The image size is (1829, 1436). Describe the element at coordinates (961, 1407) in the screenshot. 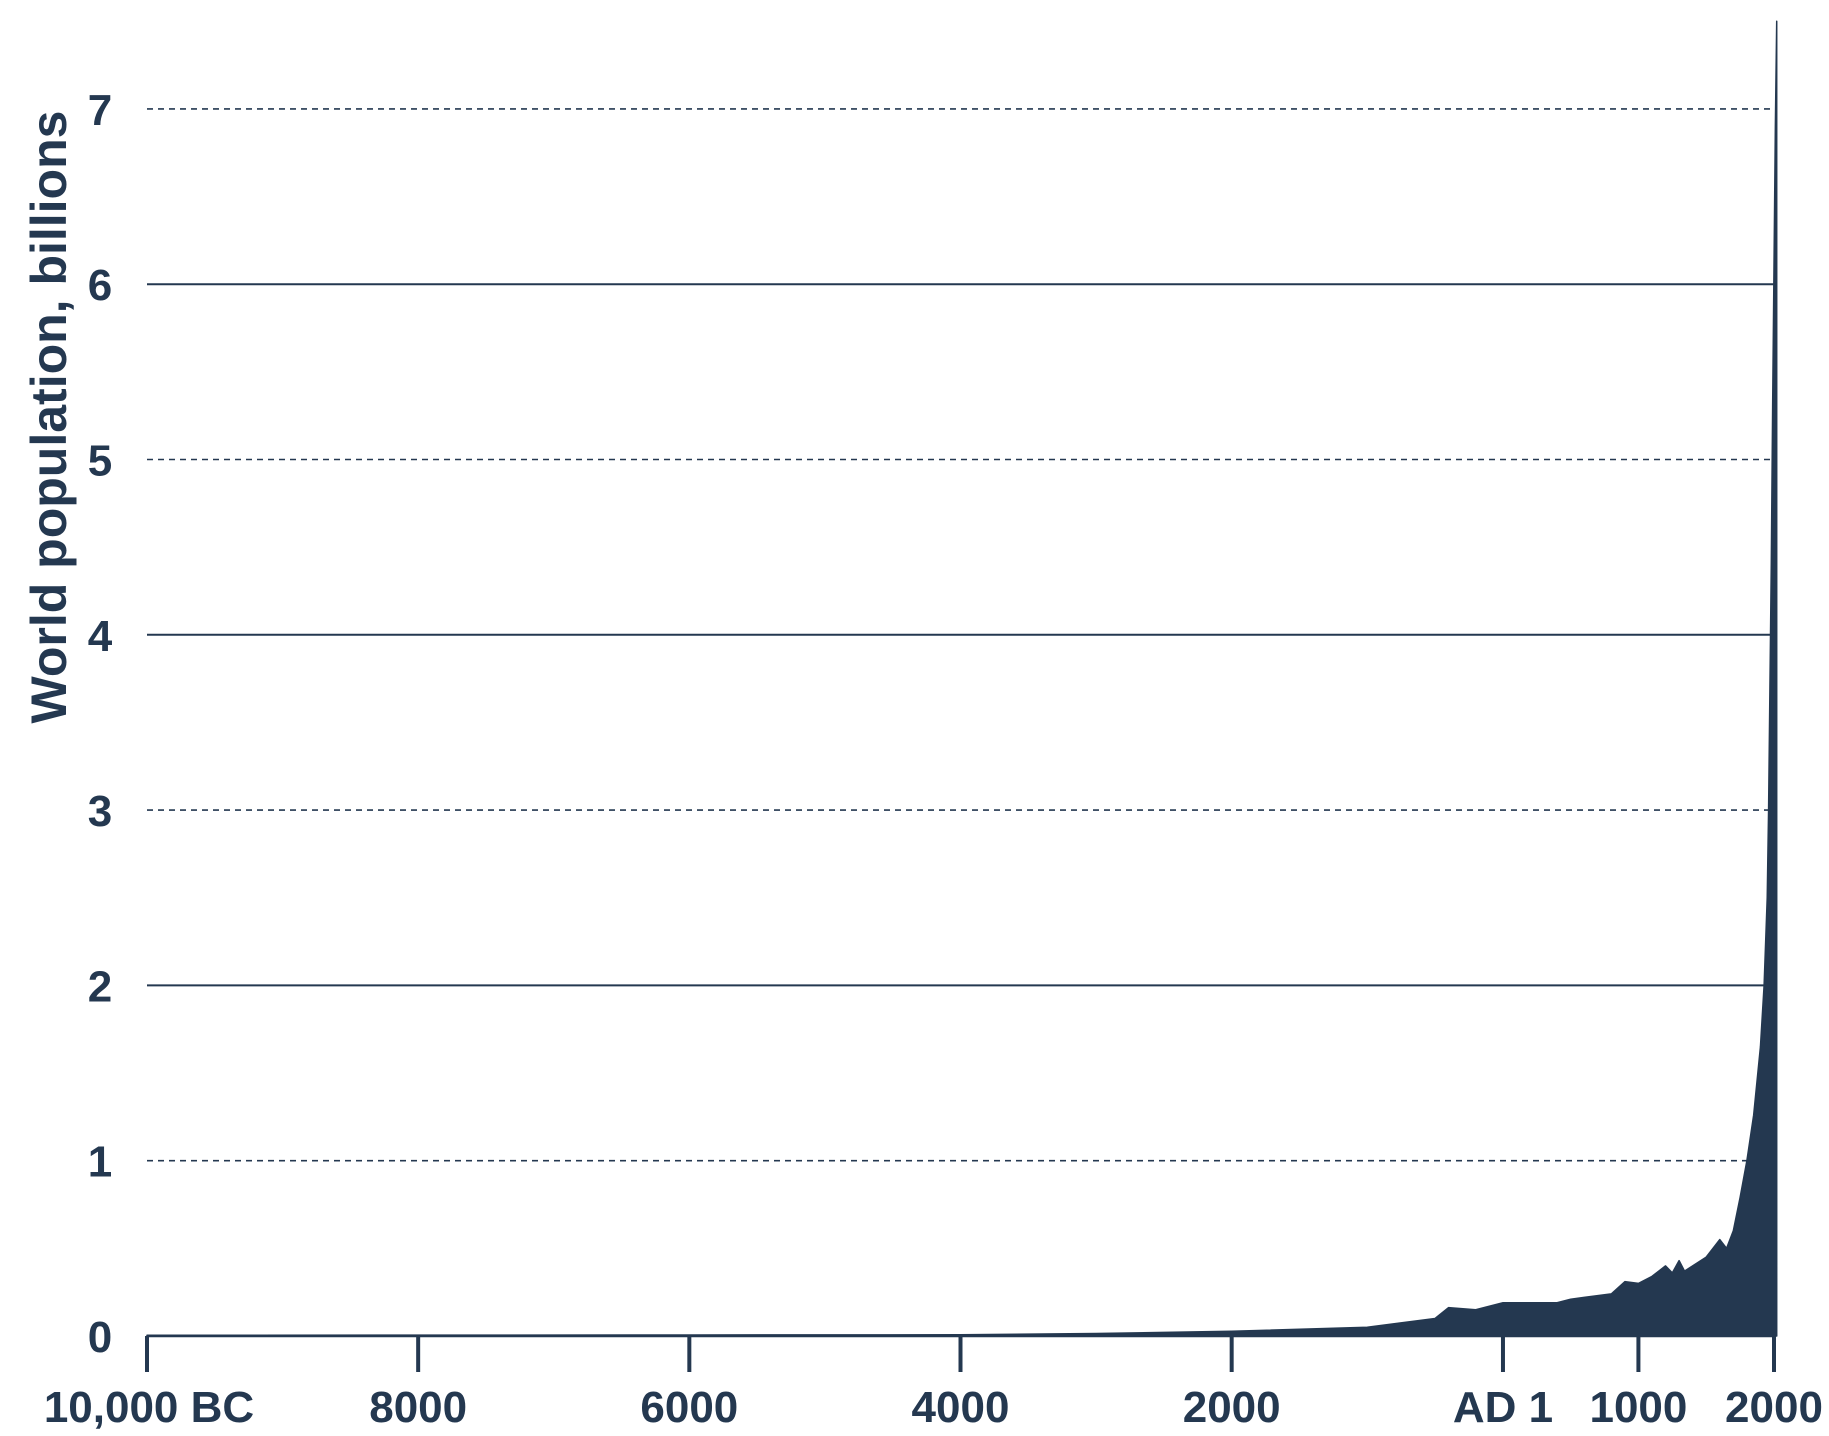

I see `x-tick-label: 4000` at that location.